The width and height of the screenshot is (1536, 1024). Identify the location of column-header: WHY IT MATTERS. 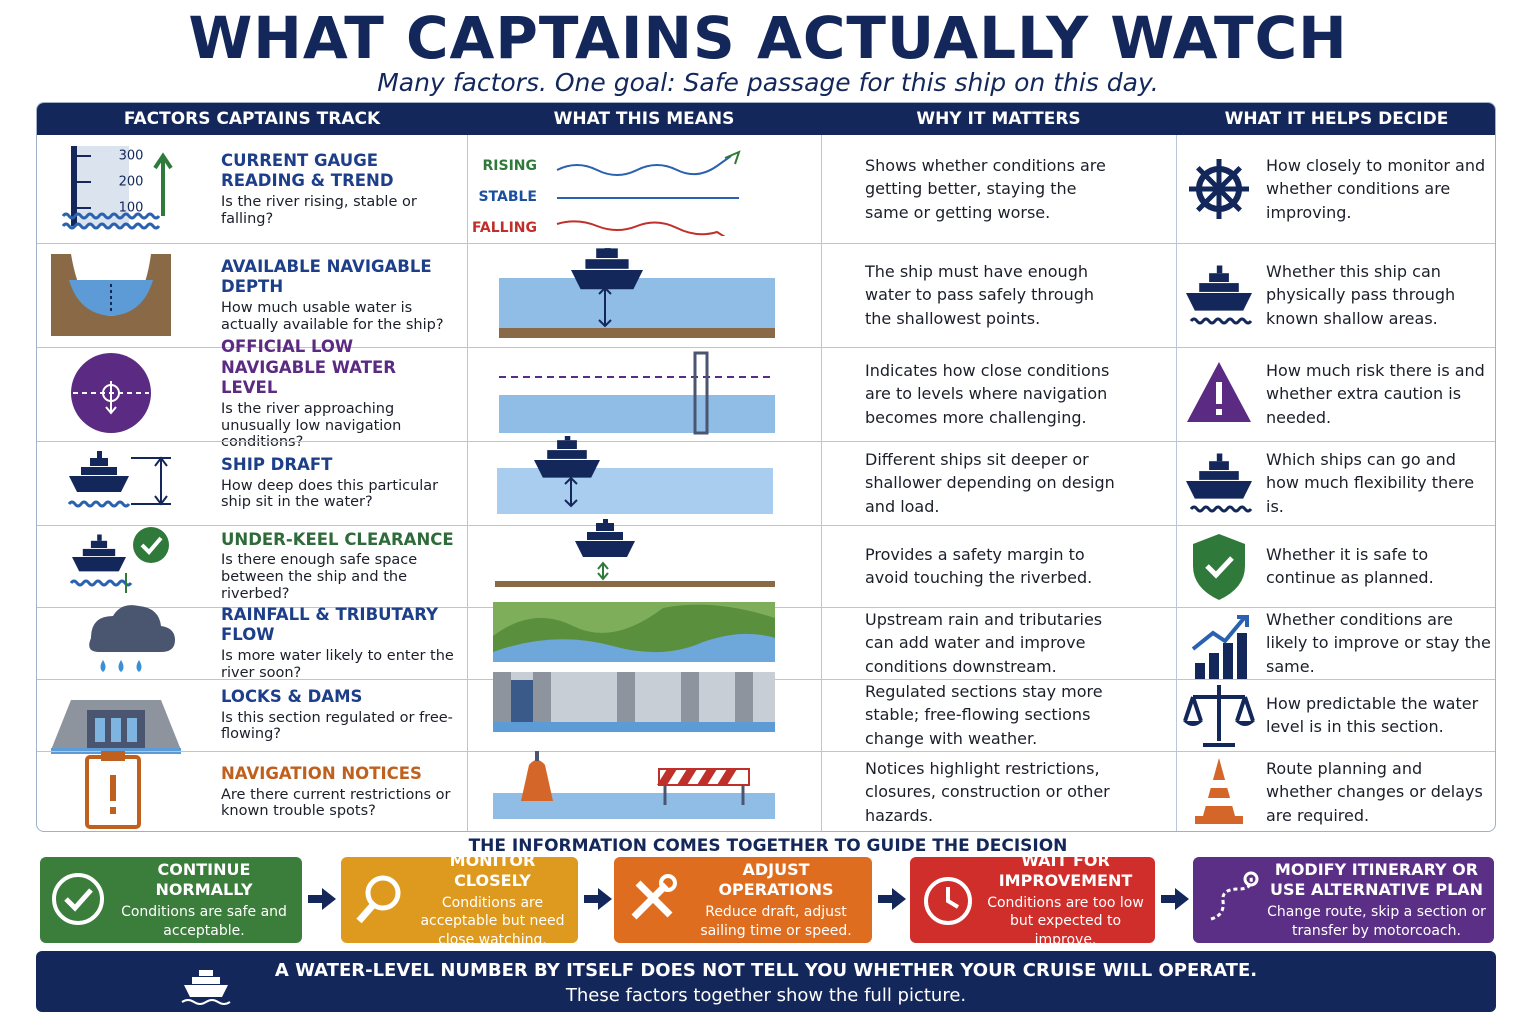
(998, 119).